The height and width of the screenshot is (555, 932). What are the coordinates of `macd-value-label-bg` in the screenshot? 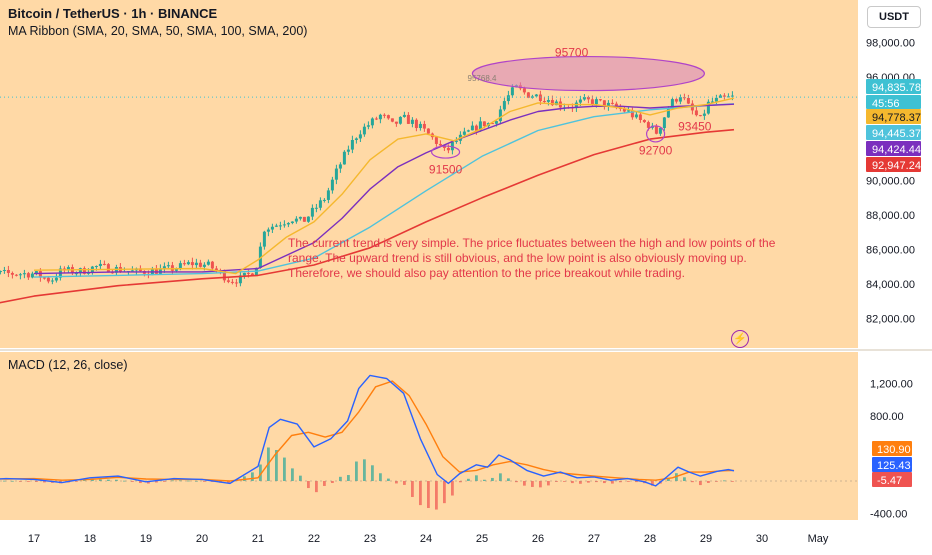 It's located at (892, 464).